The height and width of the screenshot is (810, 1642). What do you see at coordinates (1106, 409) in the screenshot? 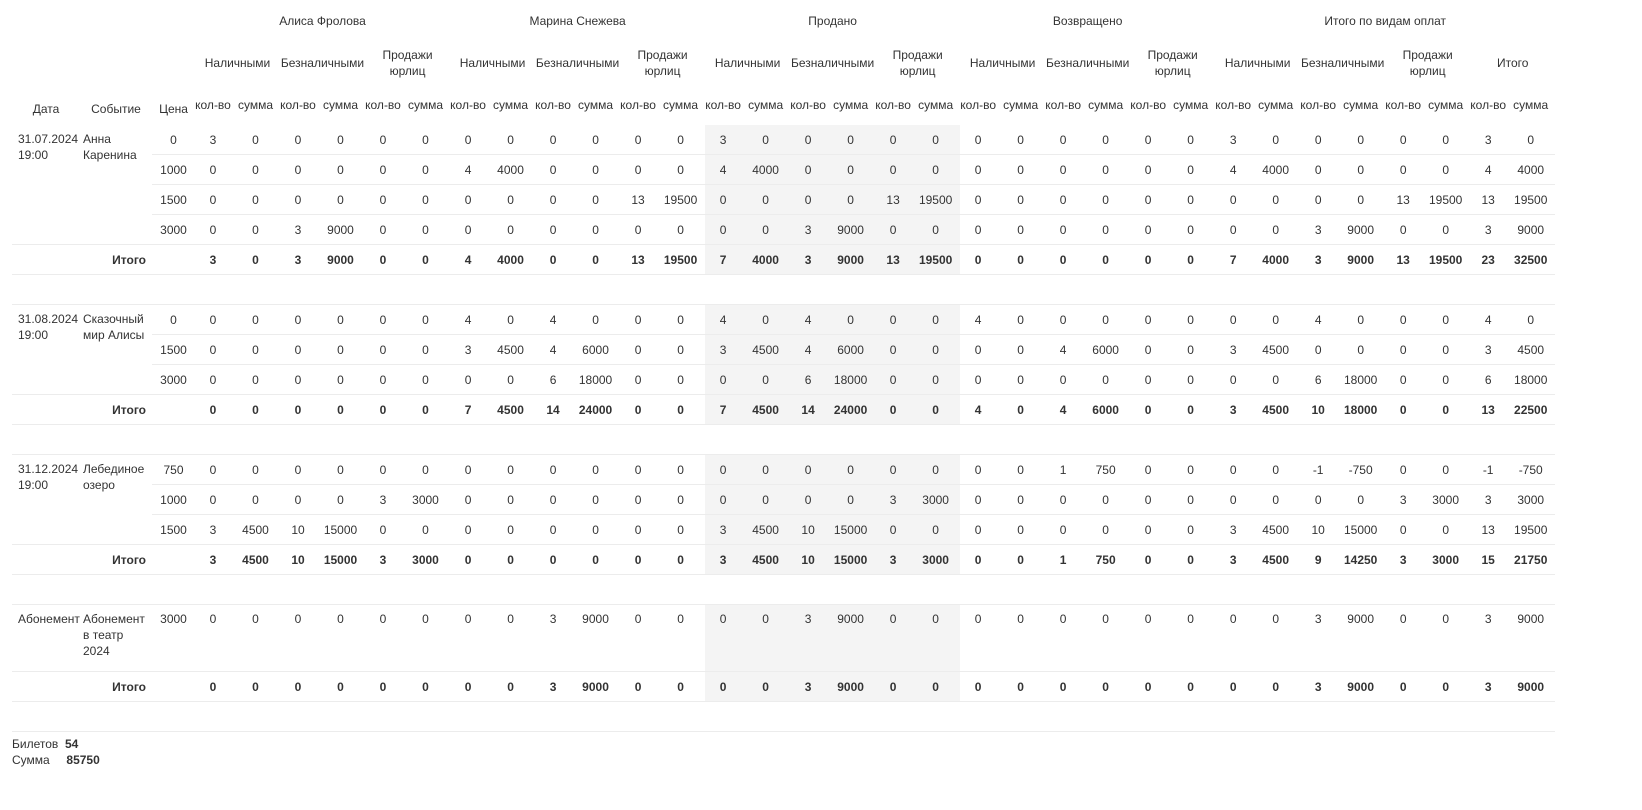
I see `sum-cell: 6000` at bounding box center [1106, 409].